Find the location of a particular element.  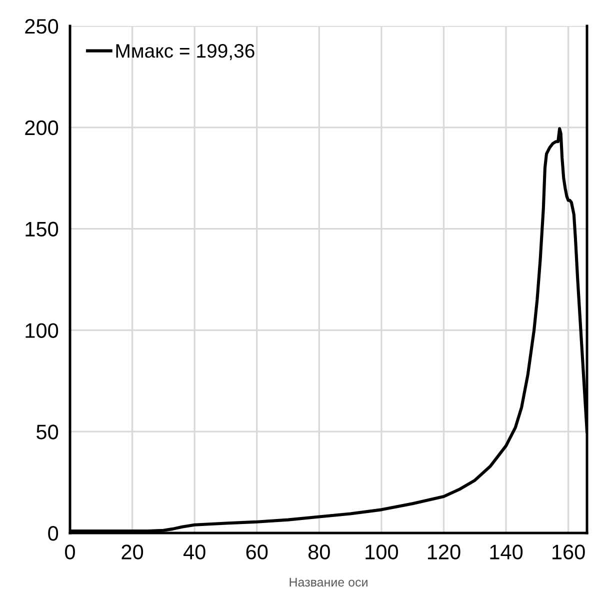

x-axis-title: Название оси is located at coordinates (329, 582).